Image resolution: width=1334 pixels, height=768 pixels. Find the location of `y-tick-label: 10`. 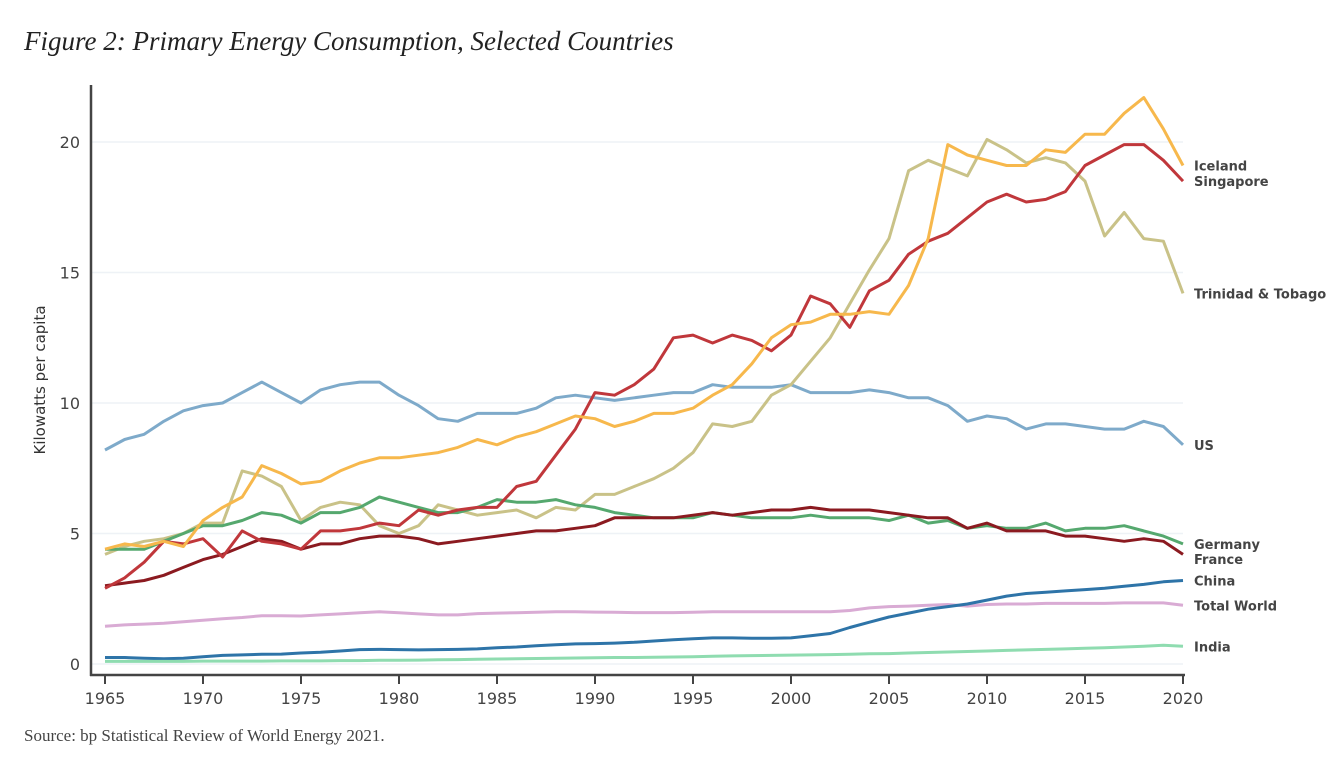

y-tick-label: 10 is located at coordinates (70, 403).